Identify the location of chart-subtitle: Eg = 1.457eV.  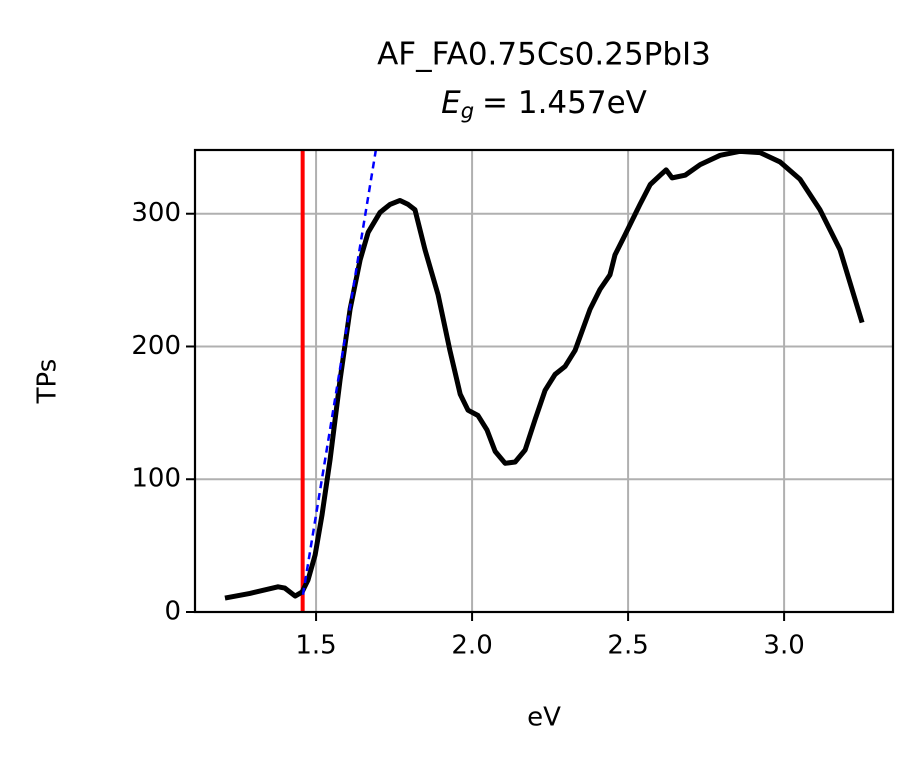
(544, 104).